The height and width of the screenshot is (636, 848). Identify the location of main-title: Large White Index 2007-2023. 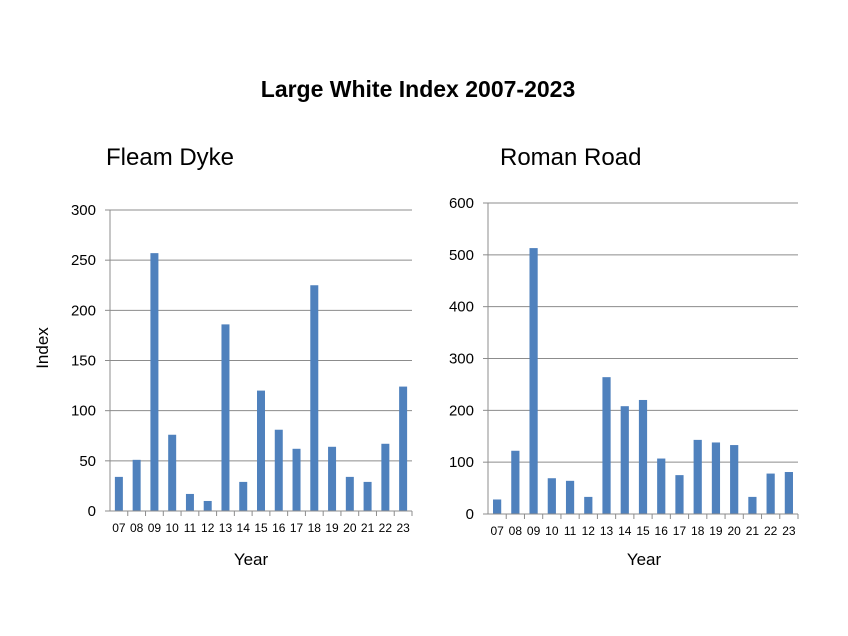
(418, 89).